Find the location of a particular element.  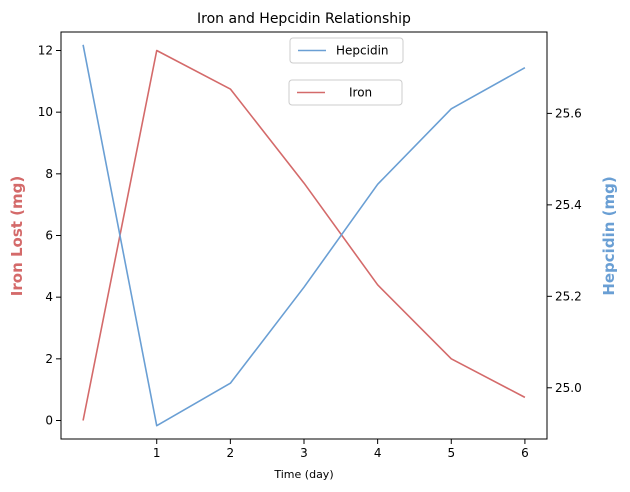

left-y-tick-label: 4 is located at coordinates (49, 297).